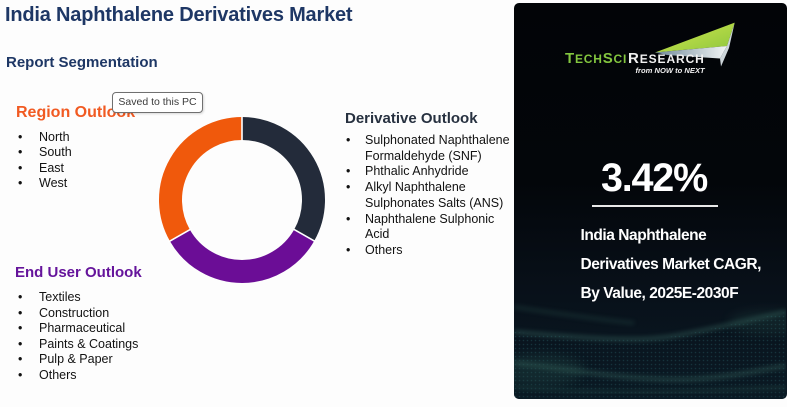 The width and height of the screenshot is (787, 407). I want to click on svg-text: TECHSCI, so click(596, 58).